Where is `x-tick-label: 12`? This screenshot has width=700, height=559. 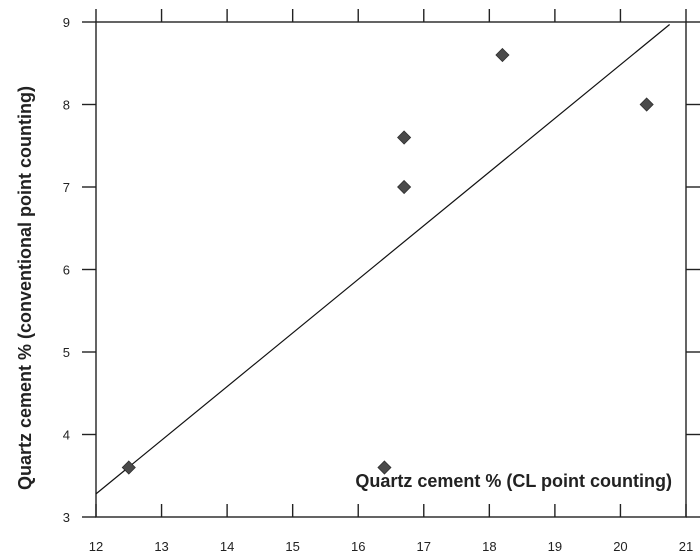 x-tick-label: 12 is located at coordinates (96, 546).